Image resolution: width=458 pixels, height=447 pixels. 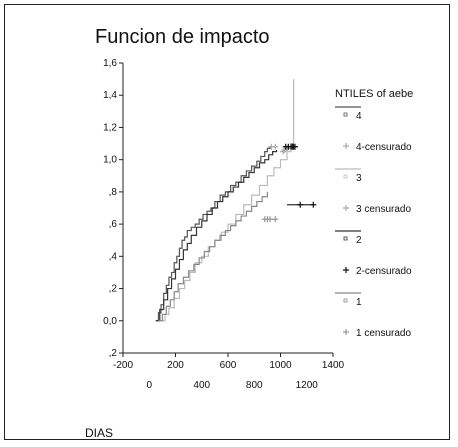 I want to click on x-tick-label-row2: 400, so click(x=201, y=385).